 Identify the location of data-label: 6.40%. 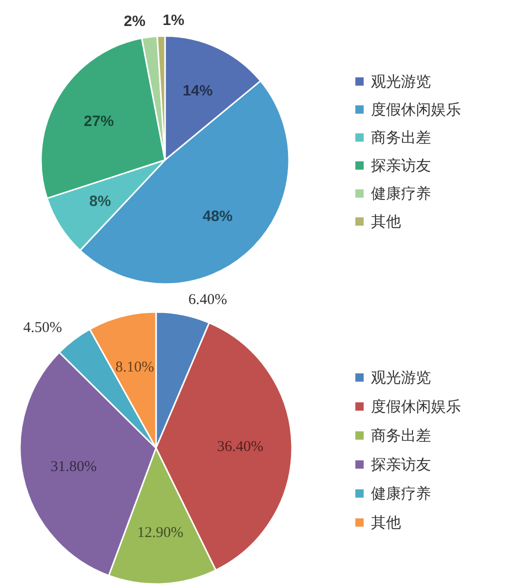
(208, 300).